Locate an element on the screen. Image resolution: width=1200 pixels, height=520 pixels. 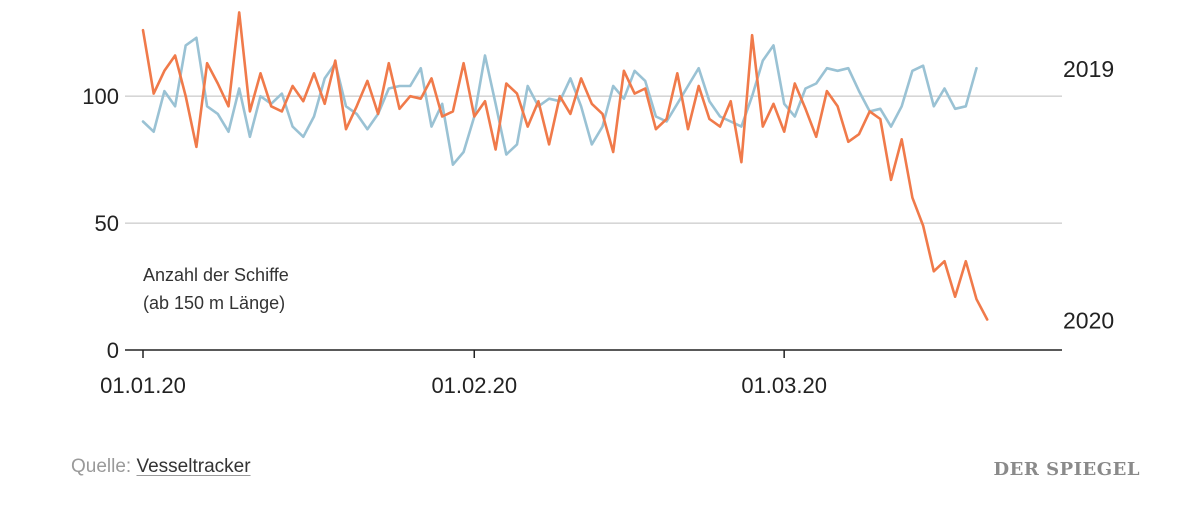
series-label-2020: 2020 is located at coordinates (1088, 321).